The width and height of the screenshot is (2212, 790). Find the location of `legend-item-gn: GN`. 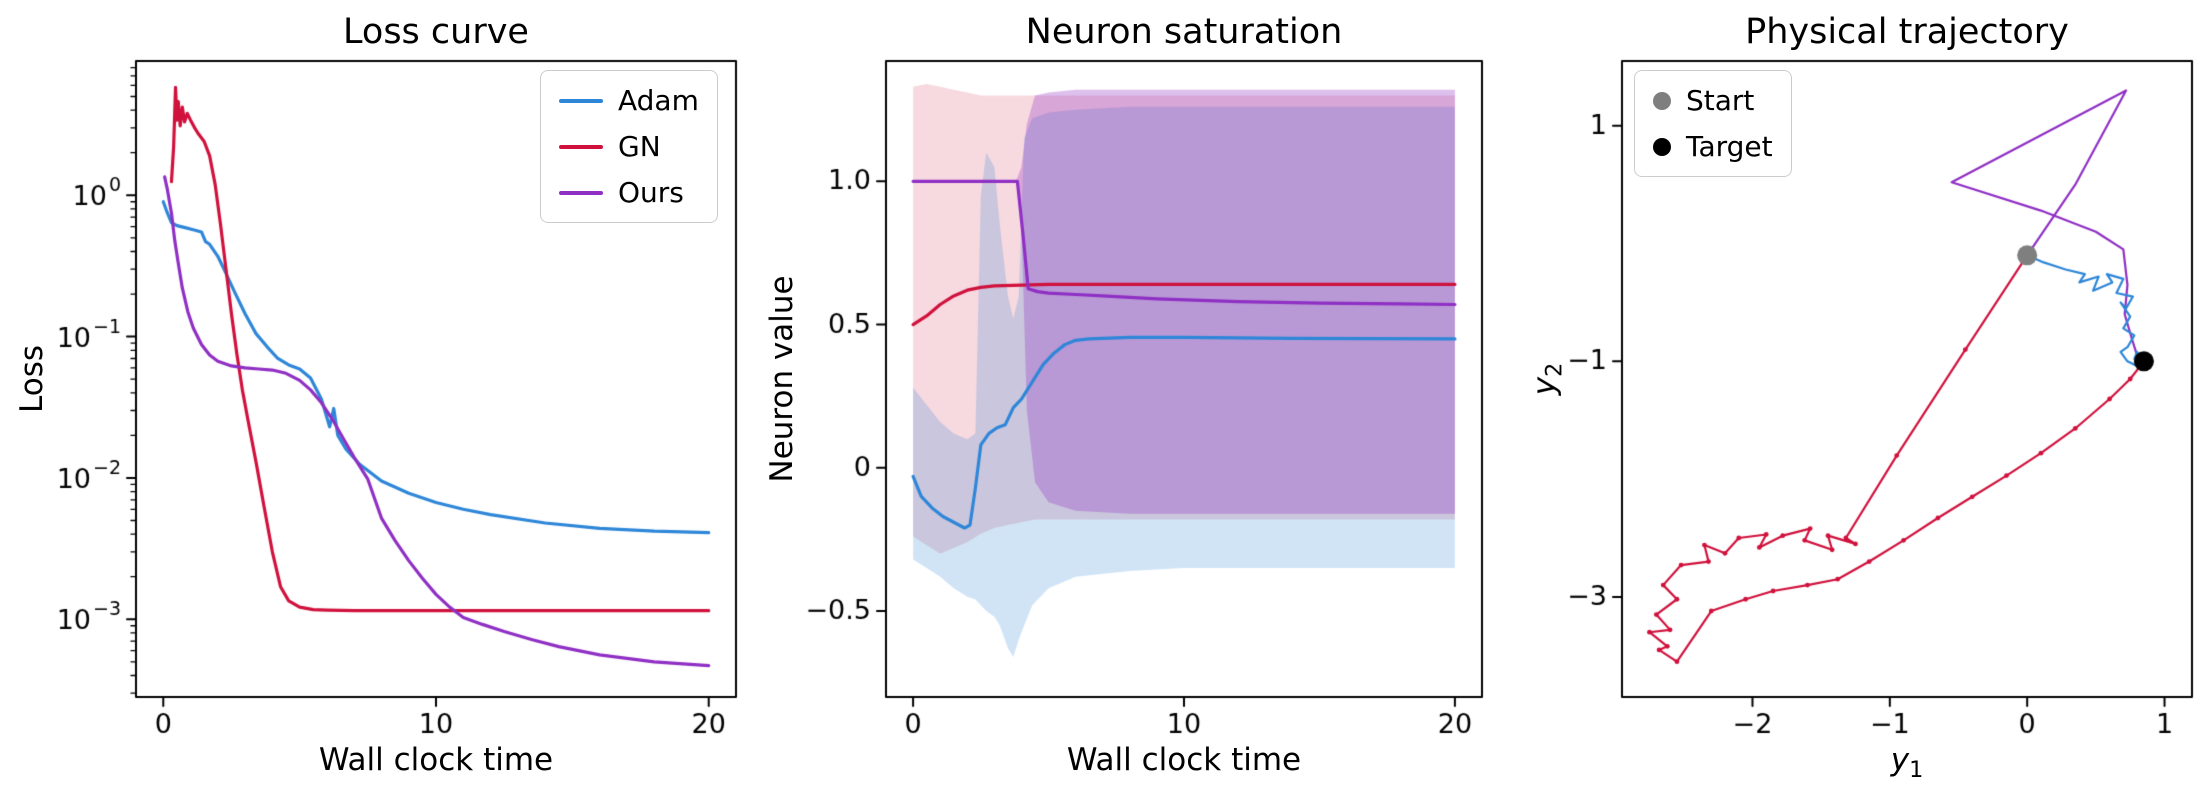

legend-item-gn: GN is located at coordinates (629, 146).